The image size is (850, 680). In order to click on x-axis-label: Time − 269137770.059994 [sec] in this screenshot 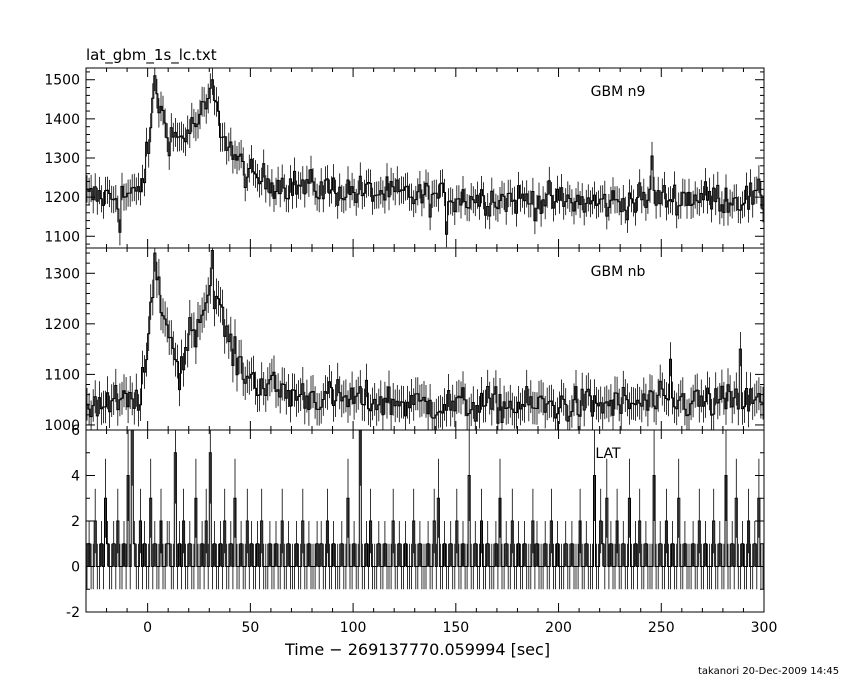, I will do `click(418, 649)`.